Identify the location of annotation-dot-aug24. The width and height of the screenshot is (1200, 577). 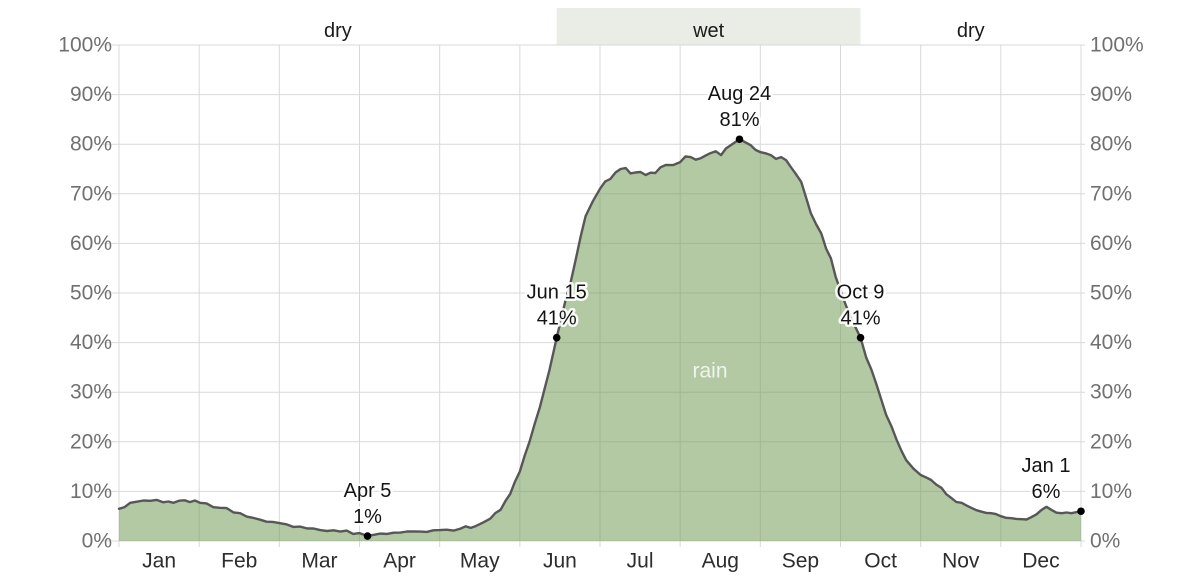
(739, 139).